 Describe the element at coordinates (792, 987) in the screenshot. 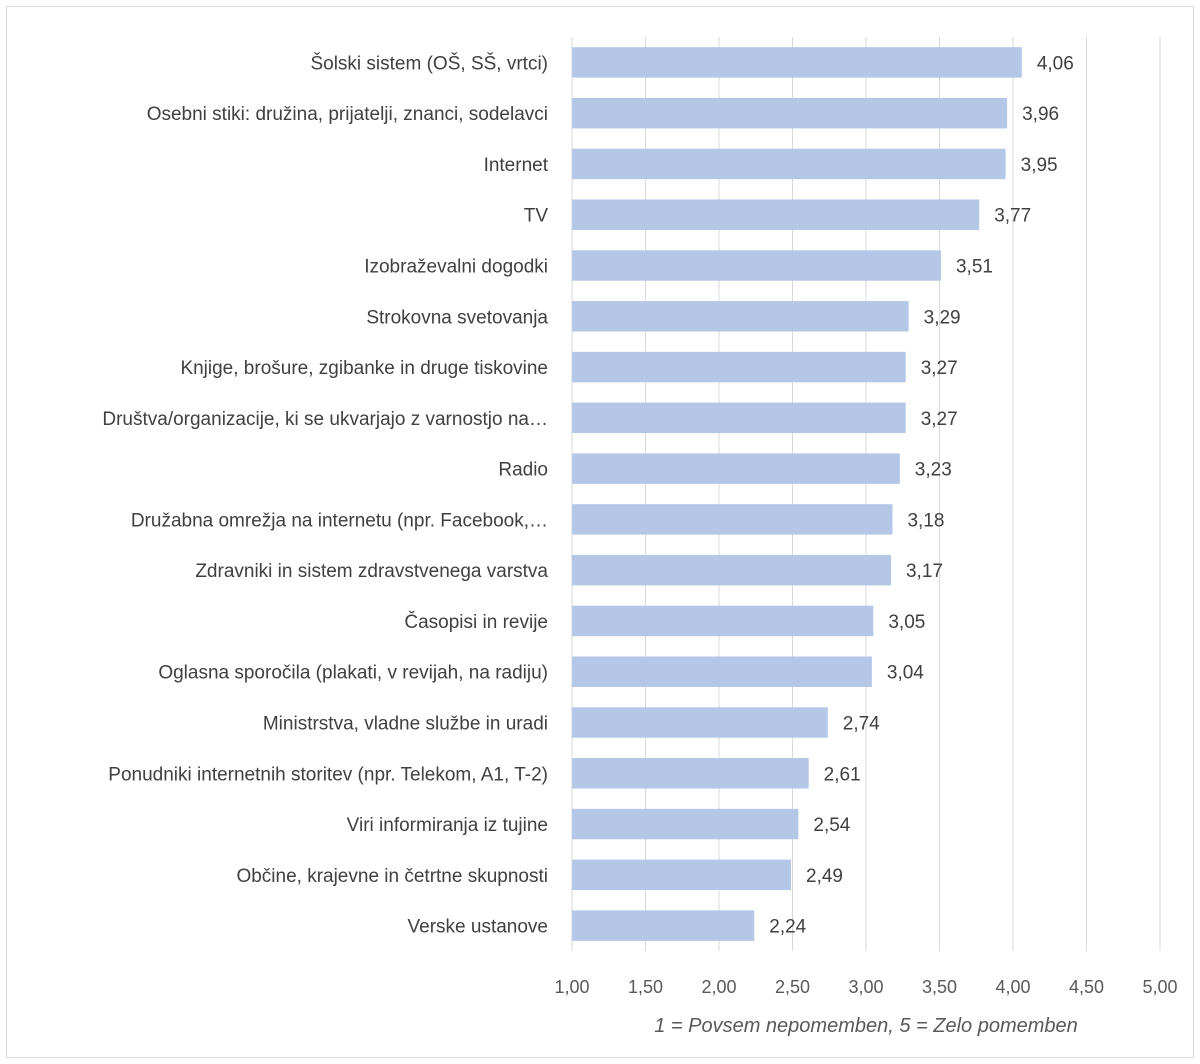

I see `x-tick-label: 2,50` at that location.